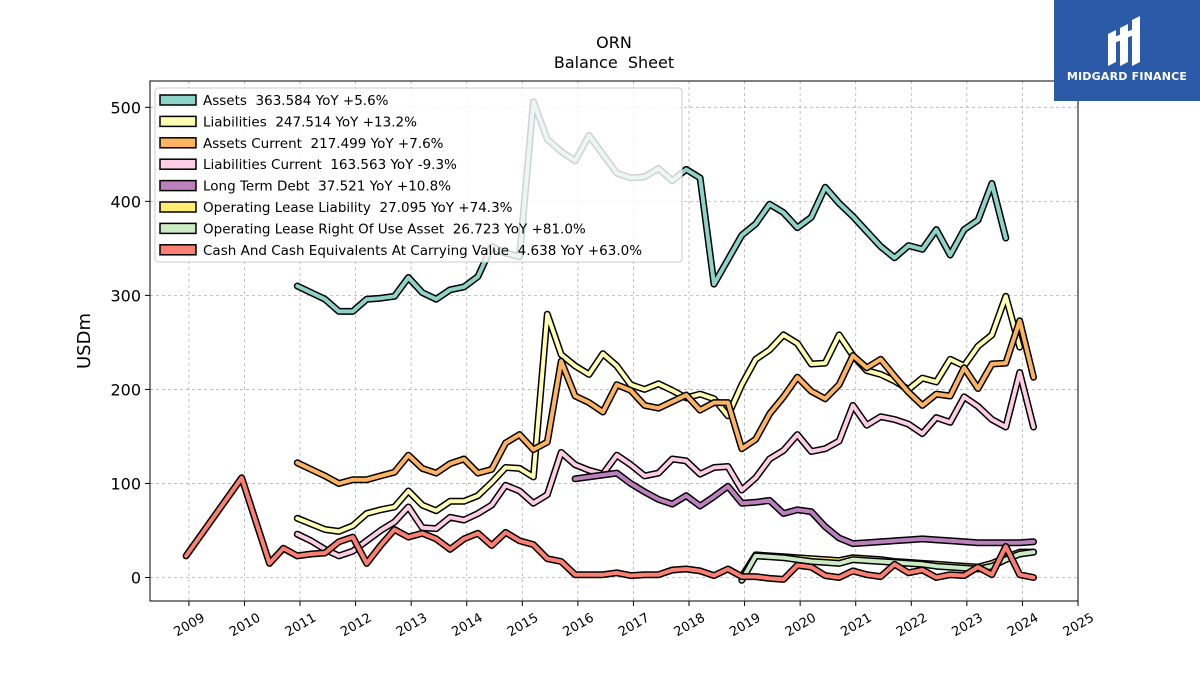 Image resolution: width=1200 pixels, height=675 pixels. Describe the element at coordinates (1127, 76) in the screenshot. I see `brand-name: MIDGARD FINANCE` at that location.